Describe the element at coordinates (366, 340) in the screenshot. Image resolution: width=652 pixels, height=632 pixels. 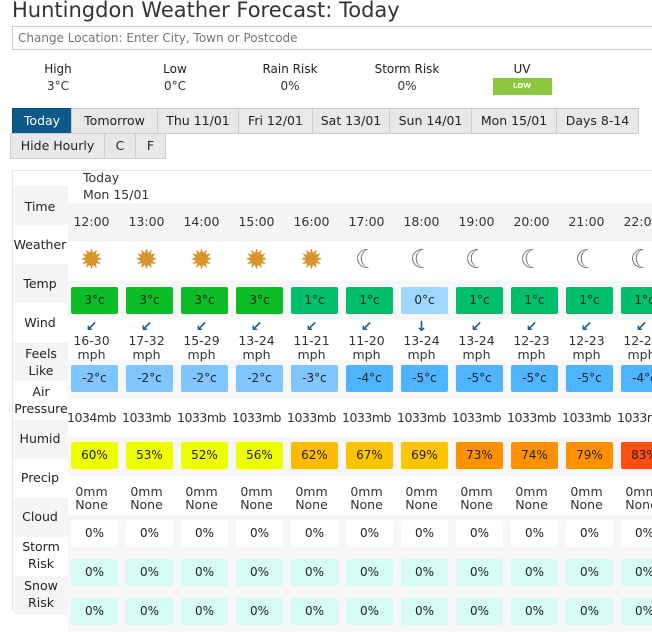
I see `wind-speed: 11-20` at that location.